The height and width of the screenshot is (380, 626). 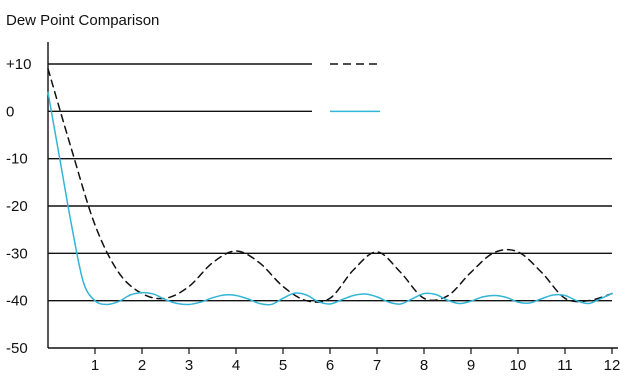 I want to click on x-tick-label: 11, so click(x=565, y=365).